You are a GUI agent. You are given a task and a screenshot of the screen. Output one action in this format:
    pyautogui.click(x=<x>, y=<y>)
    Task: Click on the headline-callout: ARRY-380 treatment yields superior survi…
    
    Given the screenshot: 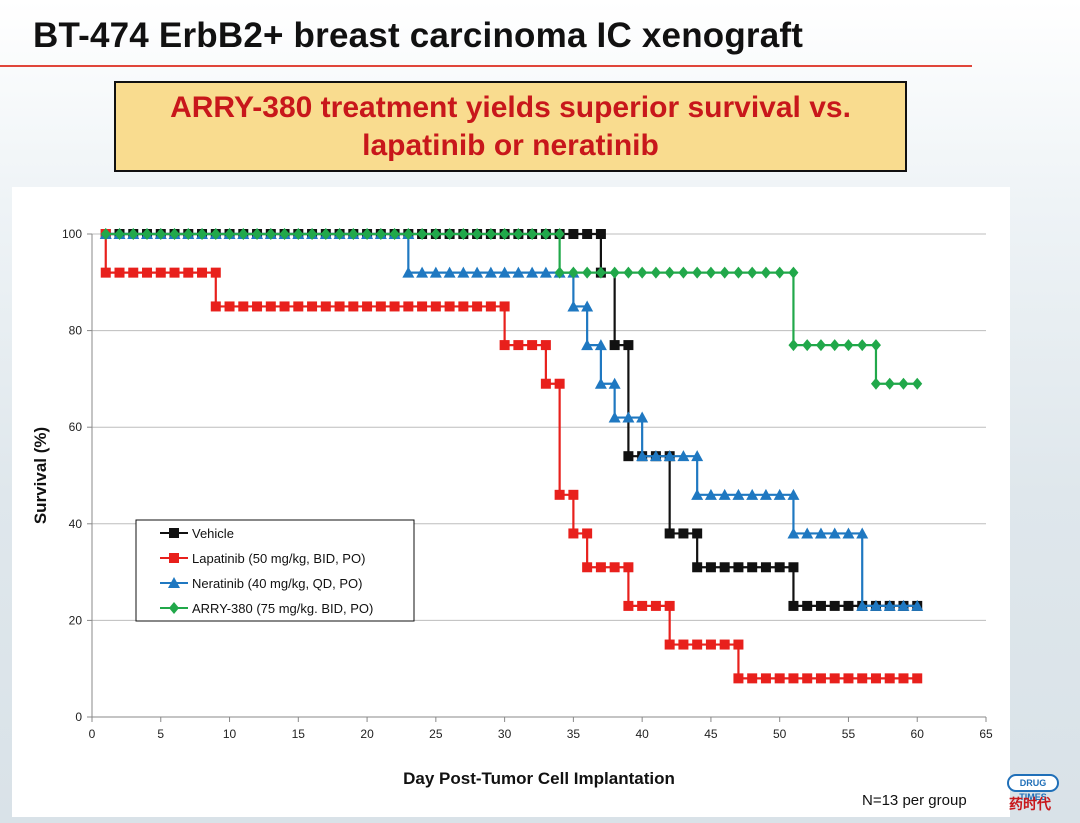 What is the action you would take?
    pyautogui.click(x=510, y=126)
    